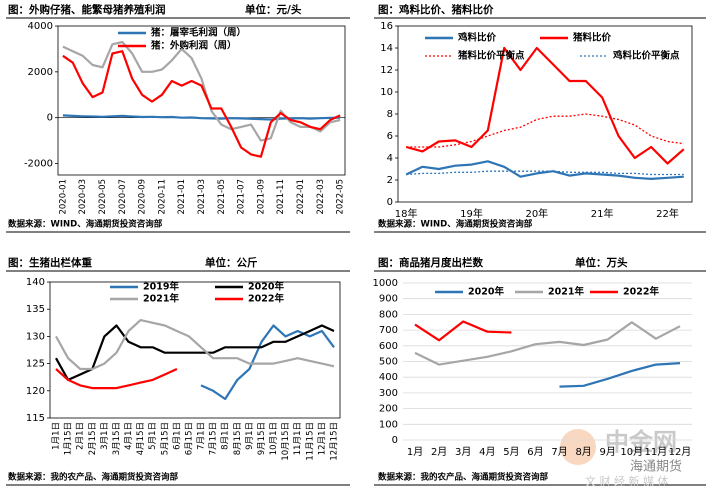 The width and height of the screenshot is (712, 498). Describe the element at coordinates (436, 9) in the screenshot. I see `chart-title: 图：鸡料比价、猪料比价` at that location.